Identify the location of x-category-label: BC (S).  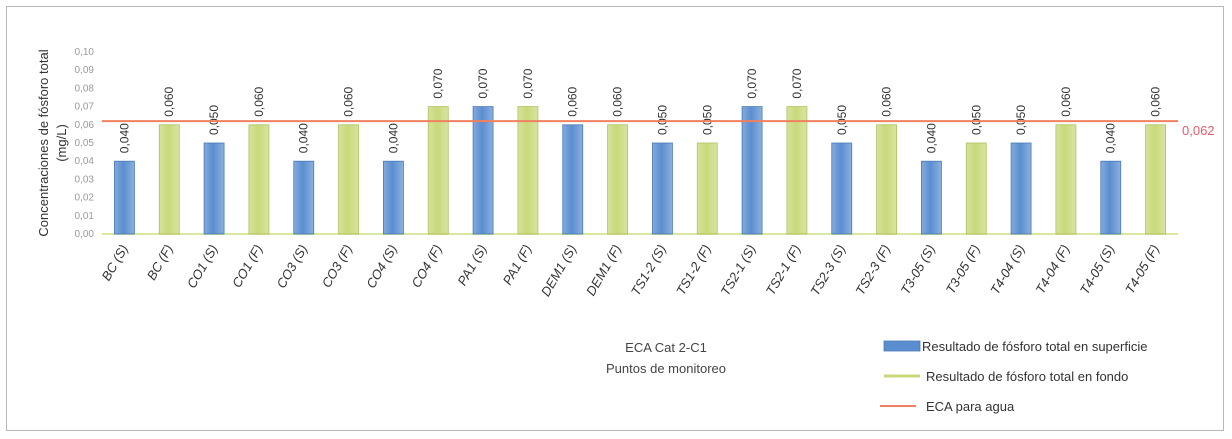
(115, 262).